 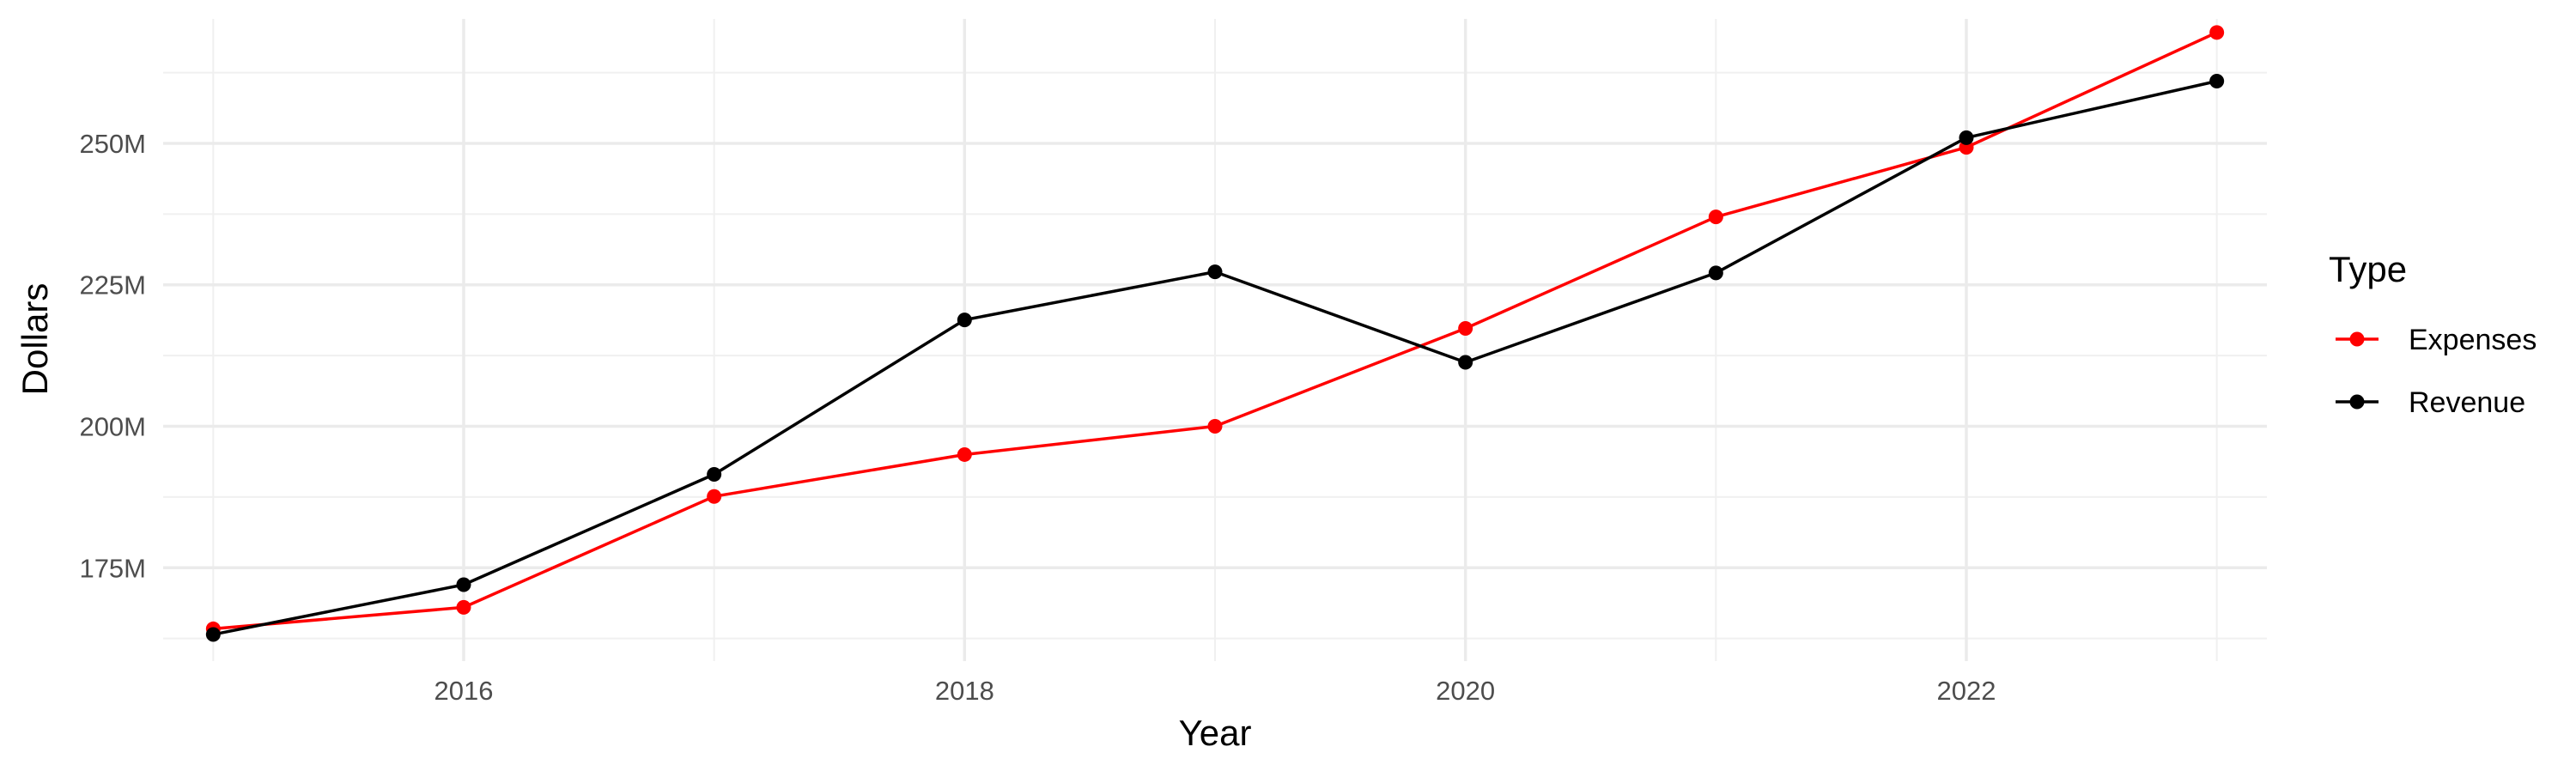 I want to click on x-tick-label: 2020, so click(x=1466, y=691).